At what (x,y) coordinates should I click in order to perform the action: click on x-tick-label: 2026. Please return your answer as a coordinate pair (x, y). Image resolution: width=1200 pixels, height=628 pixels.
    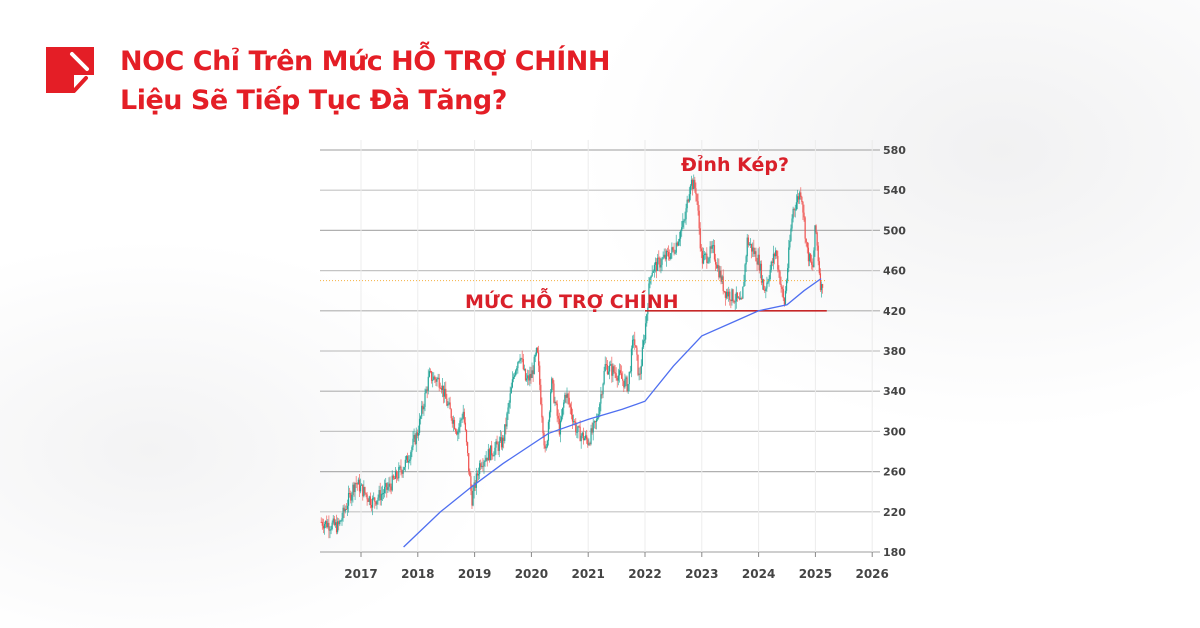
    Looking at the image, I should click on (871, 574).